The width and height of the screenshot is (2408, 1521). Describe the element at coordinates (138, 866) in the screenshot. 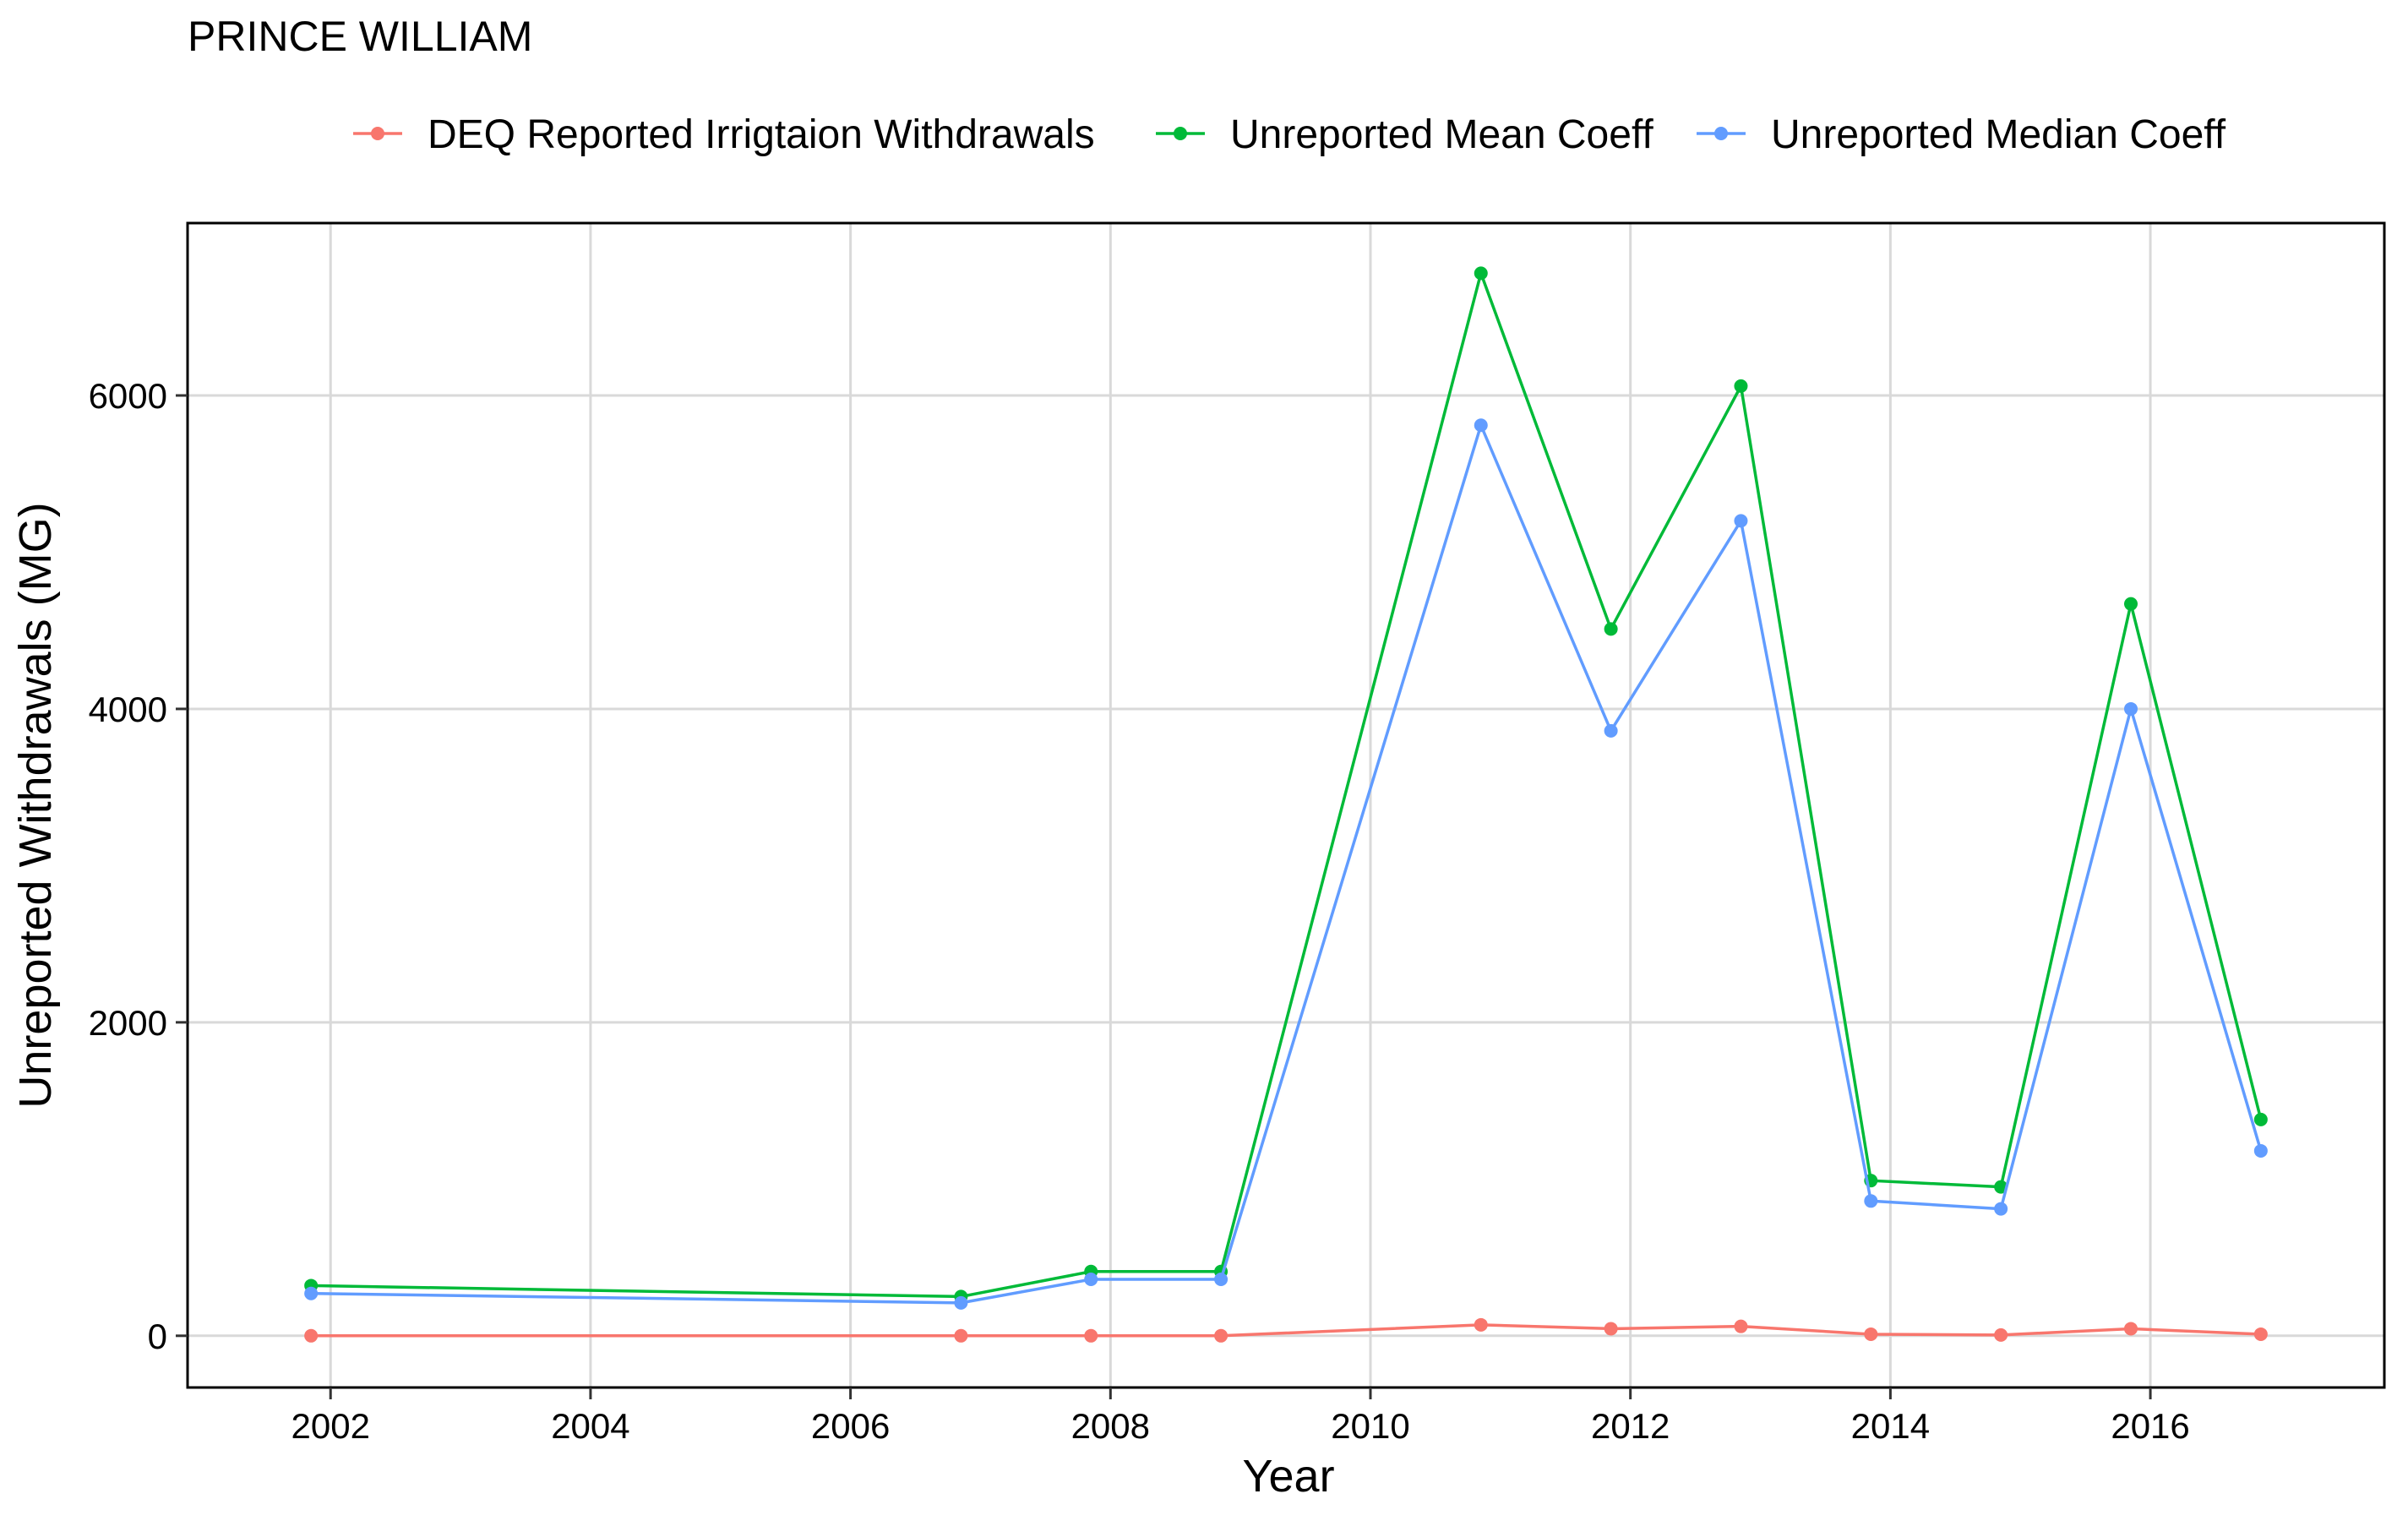

I see `y-axis-ticks: 0 2000 4000 6000` at that location.